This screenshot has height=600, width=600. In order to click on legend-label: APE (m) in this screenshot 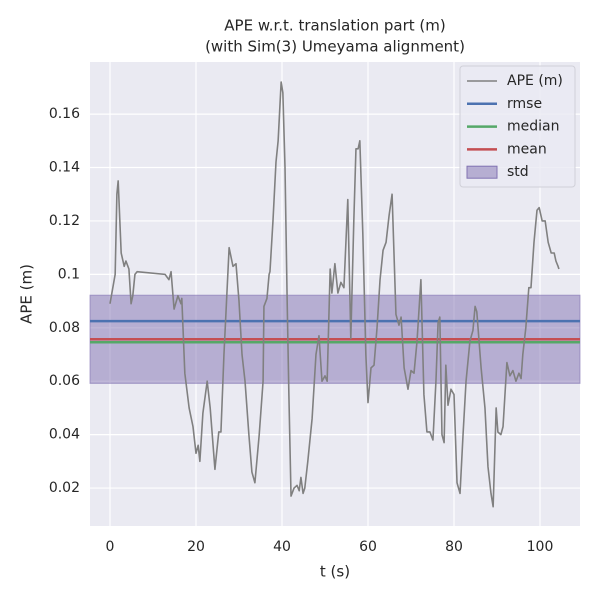, I will do `click(535, 81)`.